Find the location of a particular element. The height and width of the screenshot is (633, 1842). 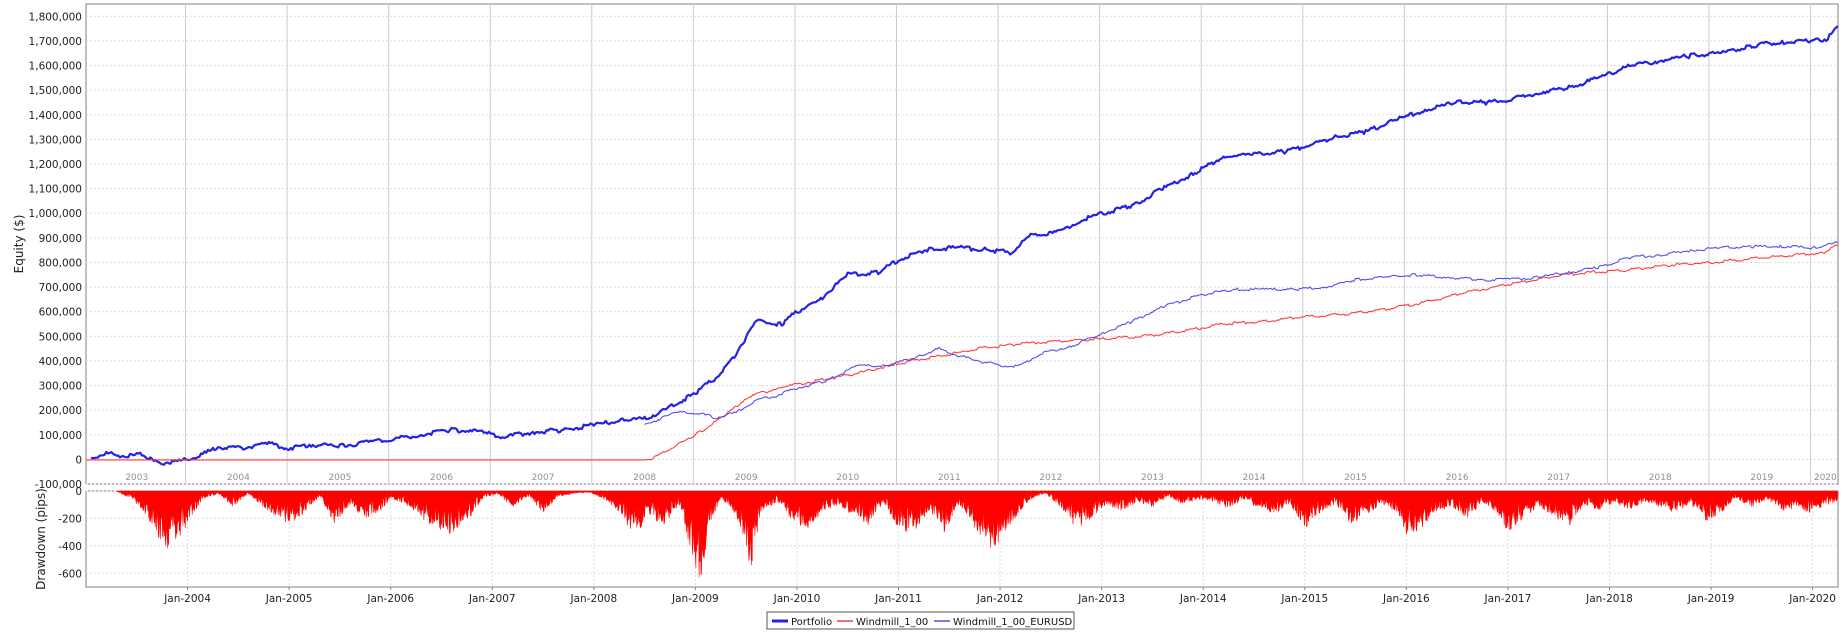

year-band-label: 2005 is located at coordinates (339, 478).